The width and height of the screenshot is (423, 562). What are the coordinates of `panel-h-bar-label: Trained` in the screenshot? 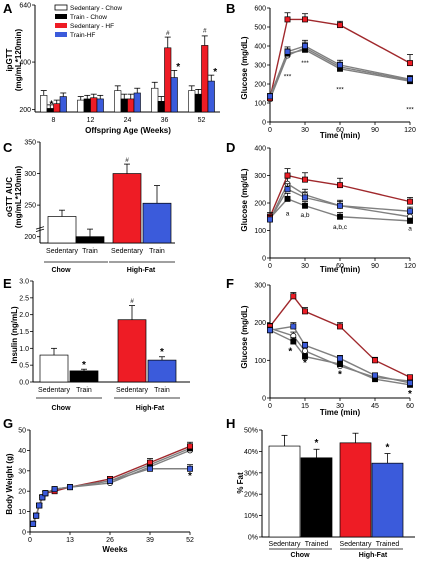 It's located at (388, 544).